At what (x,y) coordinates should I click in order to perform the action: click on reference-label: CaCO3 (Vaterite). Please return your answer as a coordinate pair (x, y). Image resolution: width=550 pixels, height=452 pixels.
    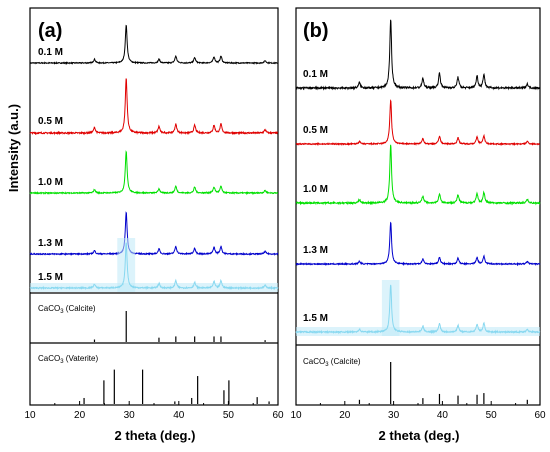
    Looking at the image, I should click on (68, 359).